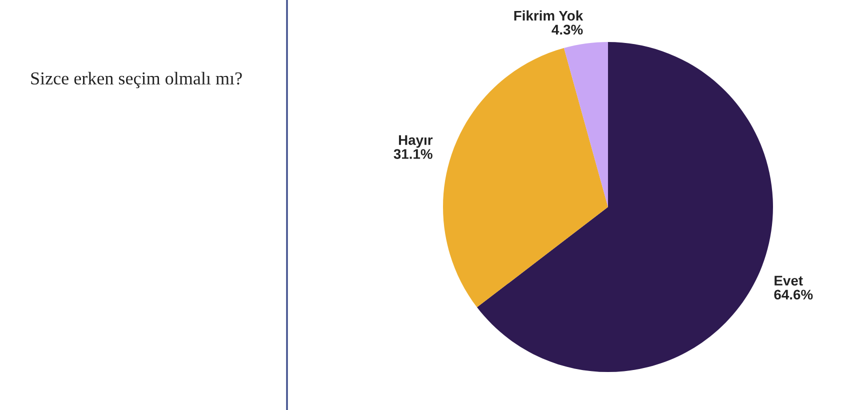 This screenshot has width=850, height=410. Describe the element at coordinates (136, 80) in the screenshot. I see `text: Sizce erken seçim olmalı mı?` at that location.